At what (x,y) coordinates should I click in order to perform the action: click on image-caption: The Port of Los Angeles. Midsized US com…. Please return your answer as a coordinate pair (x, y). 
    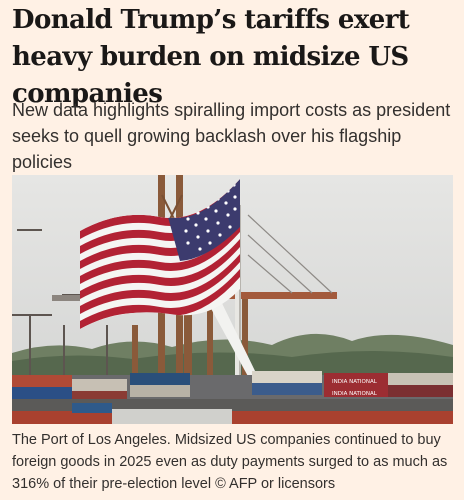
    Looking at the image, I should click on (230, 462).